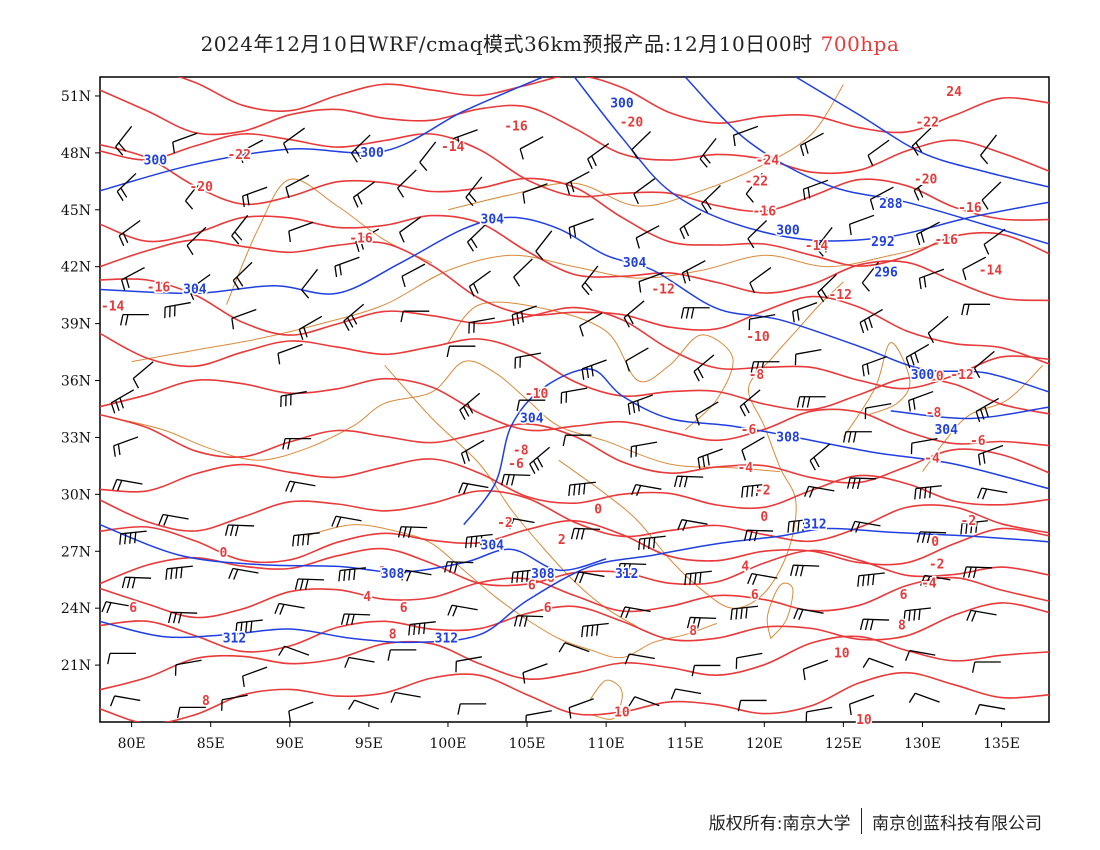 This screenshot has height=850, width=1100. What do you see at coordinates (548, 608) in the screenshot?
I see `temperature-contour-label: 6` at bounding box center [548, 608].